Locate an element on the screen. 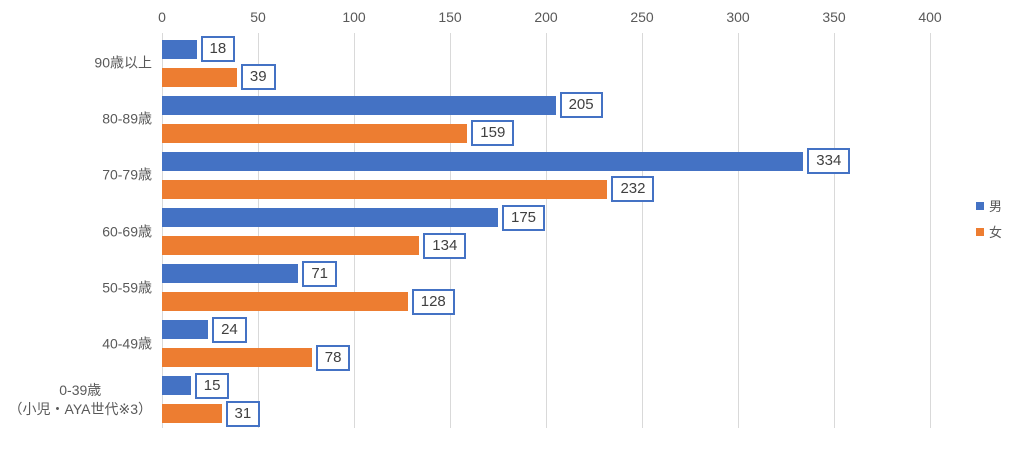 The height and width of the screenshot is (455, 1024). x-tick-label: 50 is located at coordinates (258, 17).